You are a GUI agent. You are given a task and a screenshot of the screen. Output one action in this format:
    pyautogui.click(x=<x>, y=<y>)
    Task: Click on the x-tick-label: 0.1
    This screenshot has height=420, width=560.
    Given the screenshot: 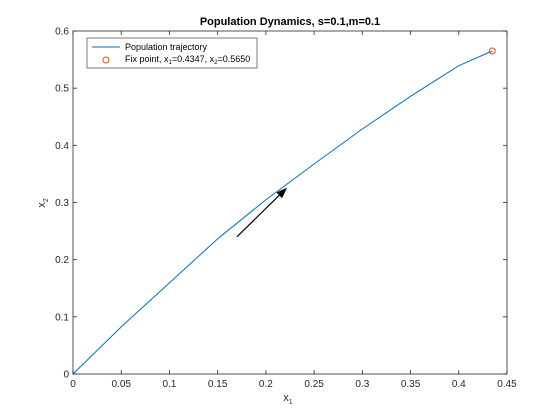 What is the action you would take?
    pyautogui.click(x=169, y=384)
    